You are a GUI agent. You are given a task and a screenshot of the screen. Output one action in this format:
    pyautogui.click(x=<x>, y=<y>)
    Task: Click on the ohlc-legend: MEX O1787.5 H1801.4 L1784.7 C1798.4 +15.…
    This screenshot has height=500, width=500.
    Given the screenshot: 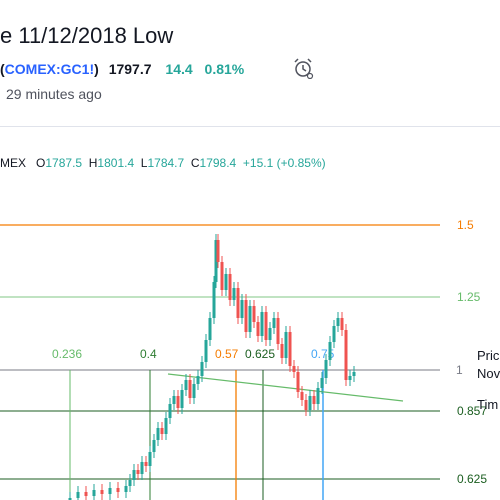 What is the action you would take?
    pyautogui.click(x=163, y=163)
    